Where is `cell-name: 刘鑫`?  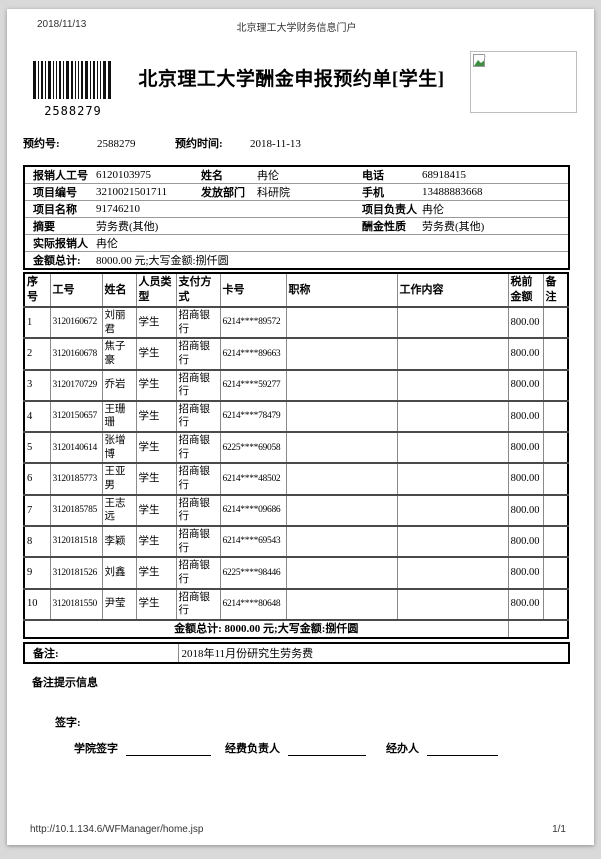 cell-name: 刘鑫 is located at coordinates (119, 573).